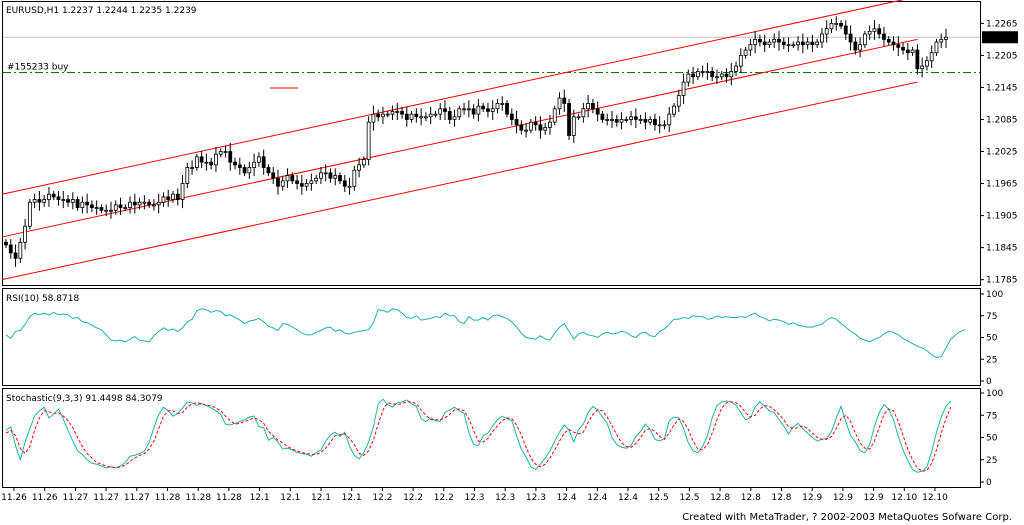 The height and width of the screenshot is (525, 1024). I want to click on price-tick-label: 1.1845, so click(1002, 249).